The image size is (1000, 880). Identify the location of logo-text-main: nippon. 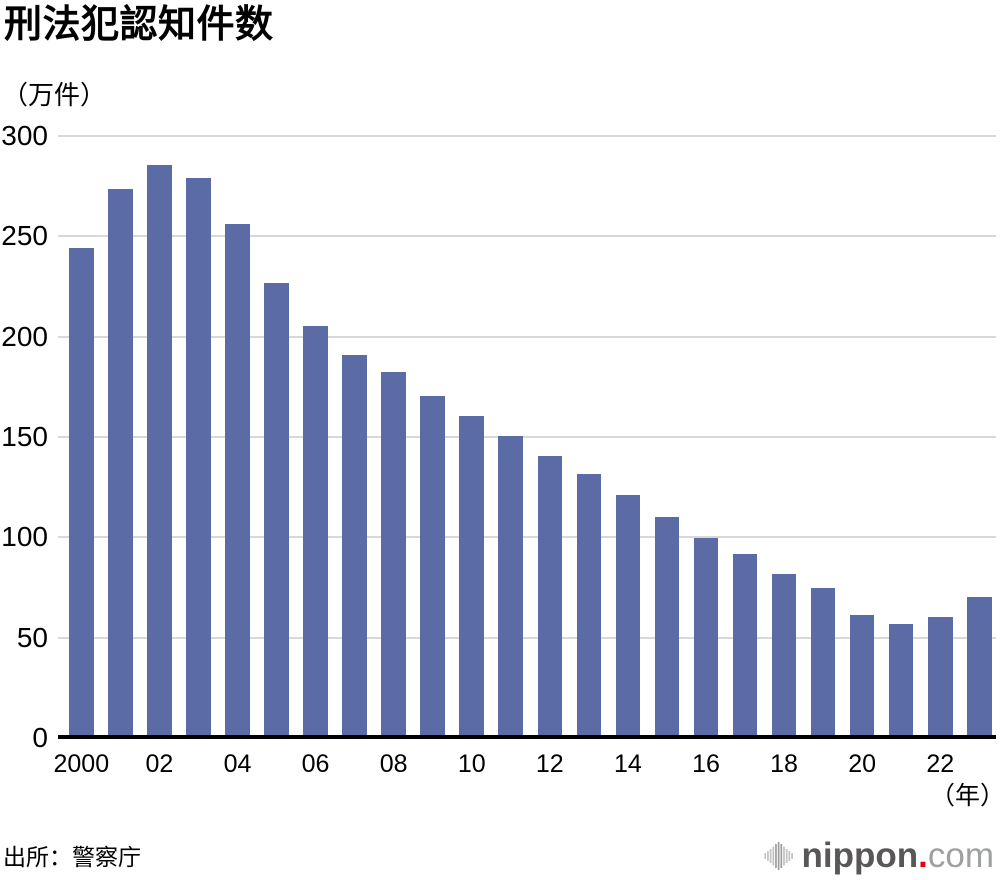
(860, 855).